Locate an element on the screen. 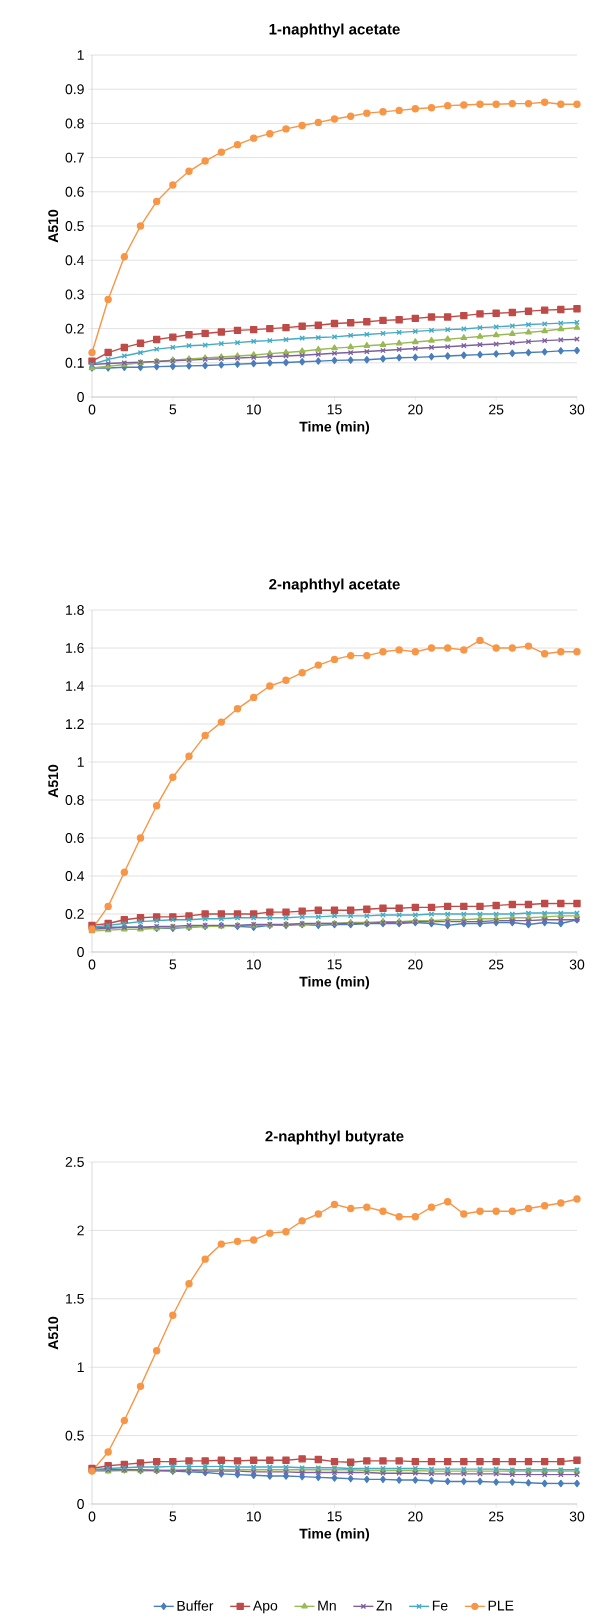 This screenshot has height=1623, width=594. legend-label: Zn is located at coordinates (384, 1605).